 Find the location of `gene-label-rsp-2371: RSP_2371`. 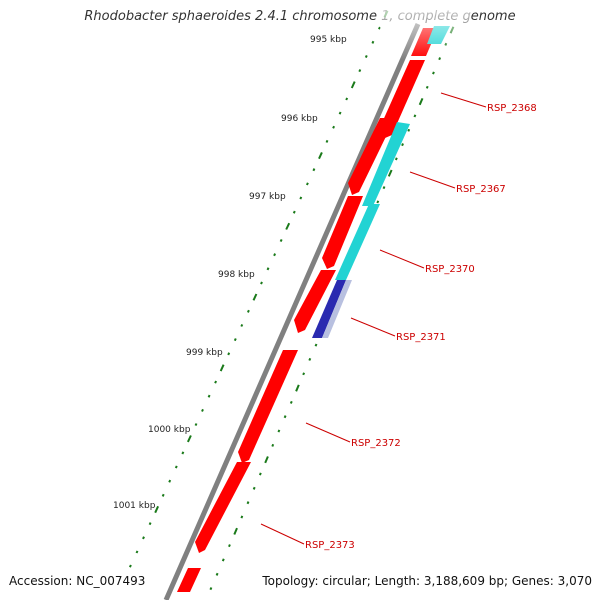

gene-label-rsp-2371: RSP_2371 is located at coordinates (421, 337).